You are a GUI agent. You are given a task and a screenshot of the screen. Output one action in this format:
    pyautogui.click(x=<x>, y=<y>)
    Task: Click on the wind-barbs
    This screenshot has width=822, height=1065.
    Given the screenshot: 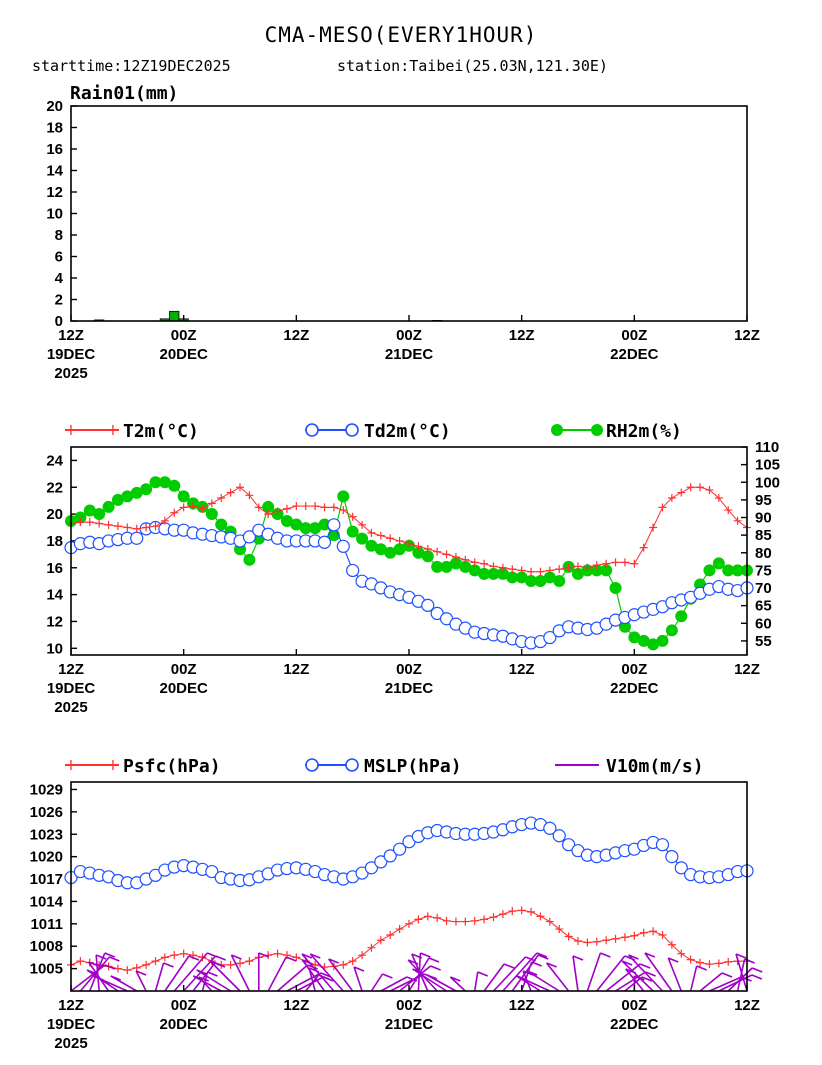 What is the action you would take?
    pyautogui.click(x=416, y=972)
    